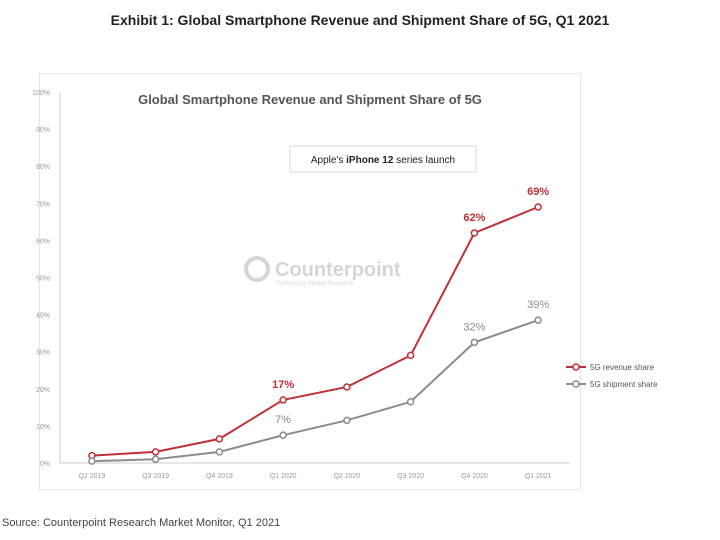  Describe the element at coordinates (41, 93) in the screenshot. I see `y-tick-label: 100%` at that location.